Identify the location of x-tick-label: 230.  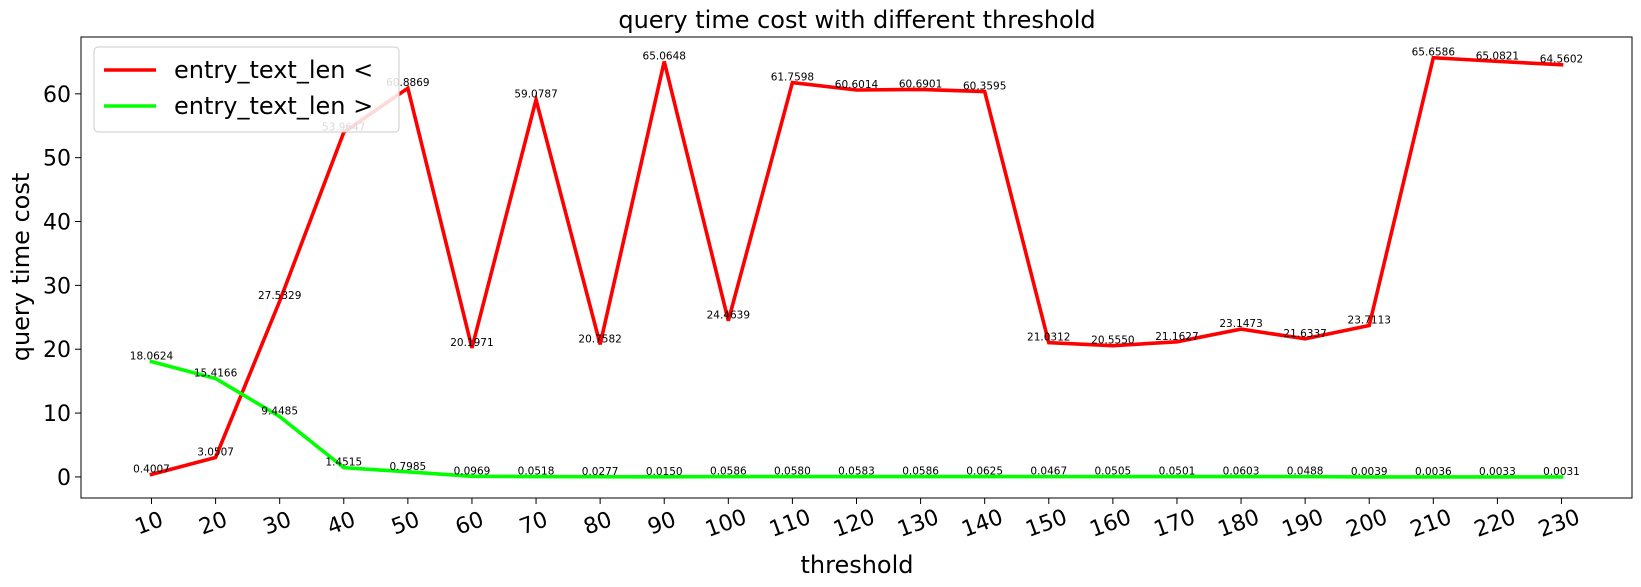
(1559, 524).